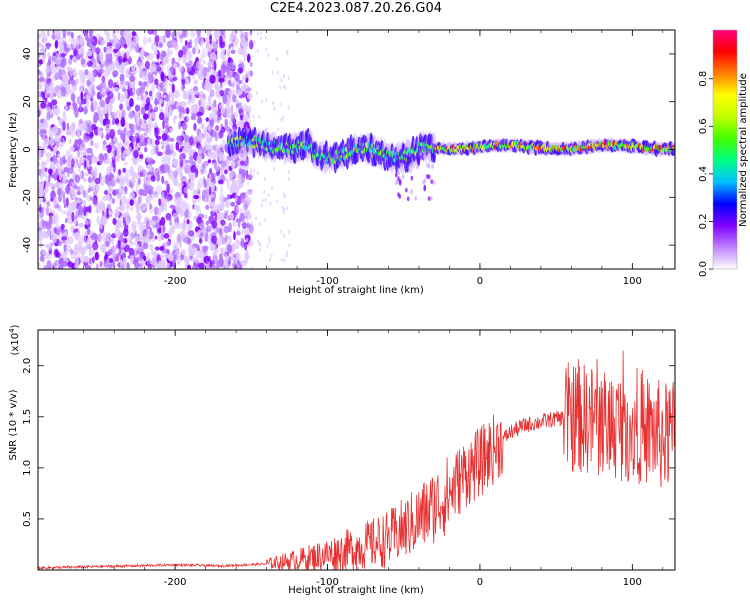 The width and height of the screenshot is (750, 600). What do you see at coordinates (703, 174) in the screenshot?
I see `colorbar-tick-label: 0.4` at bounding box center [703, 174].